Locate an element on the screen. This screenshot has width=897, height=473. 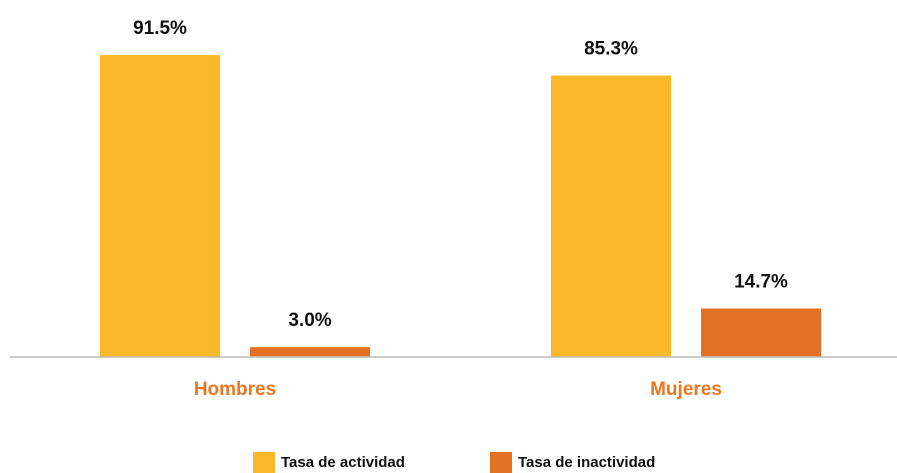
data-label: 85.3% is located at coordinates (611, 49).